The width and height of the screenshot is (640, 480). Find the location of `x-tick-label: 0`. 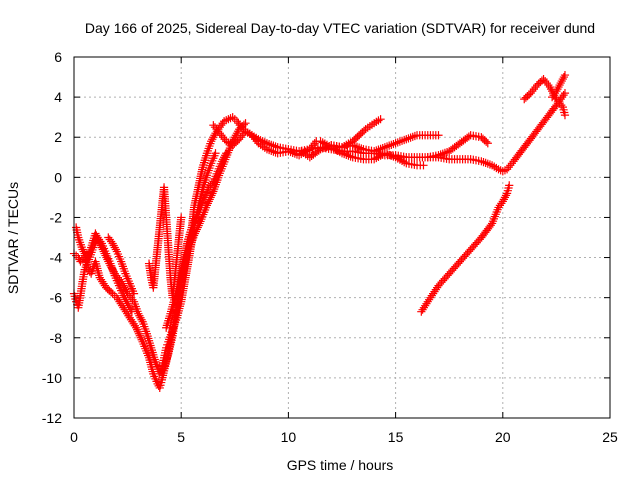

x-tick-label: 0 is located at coordinates (74, 437).